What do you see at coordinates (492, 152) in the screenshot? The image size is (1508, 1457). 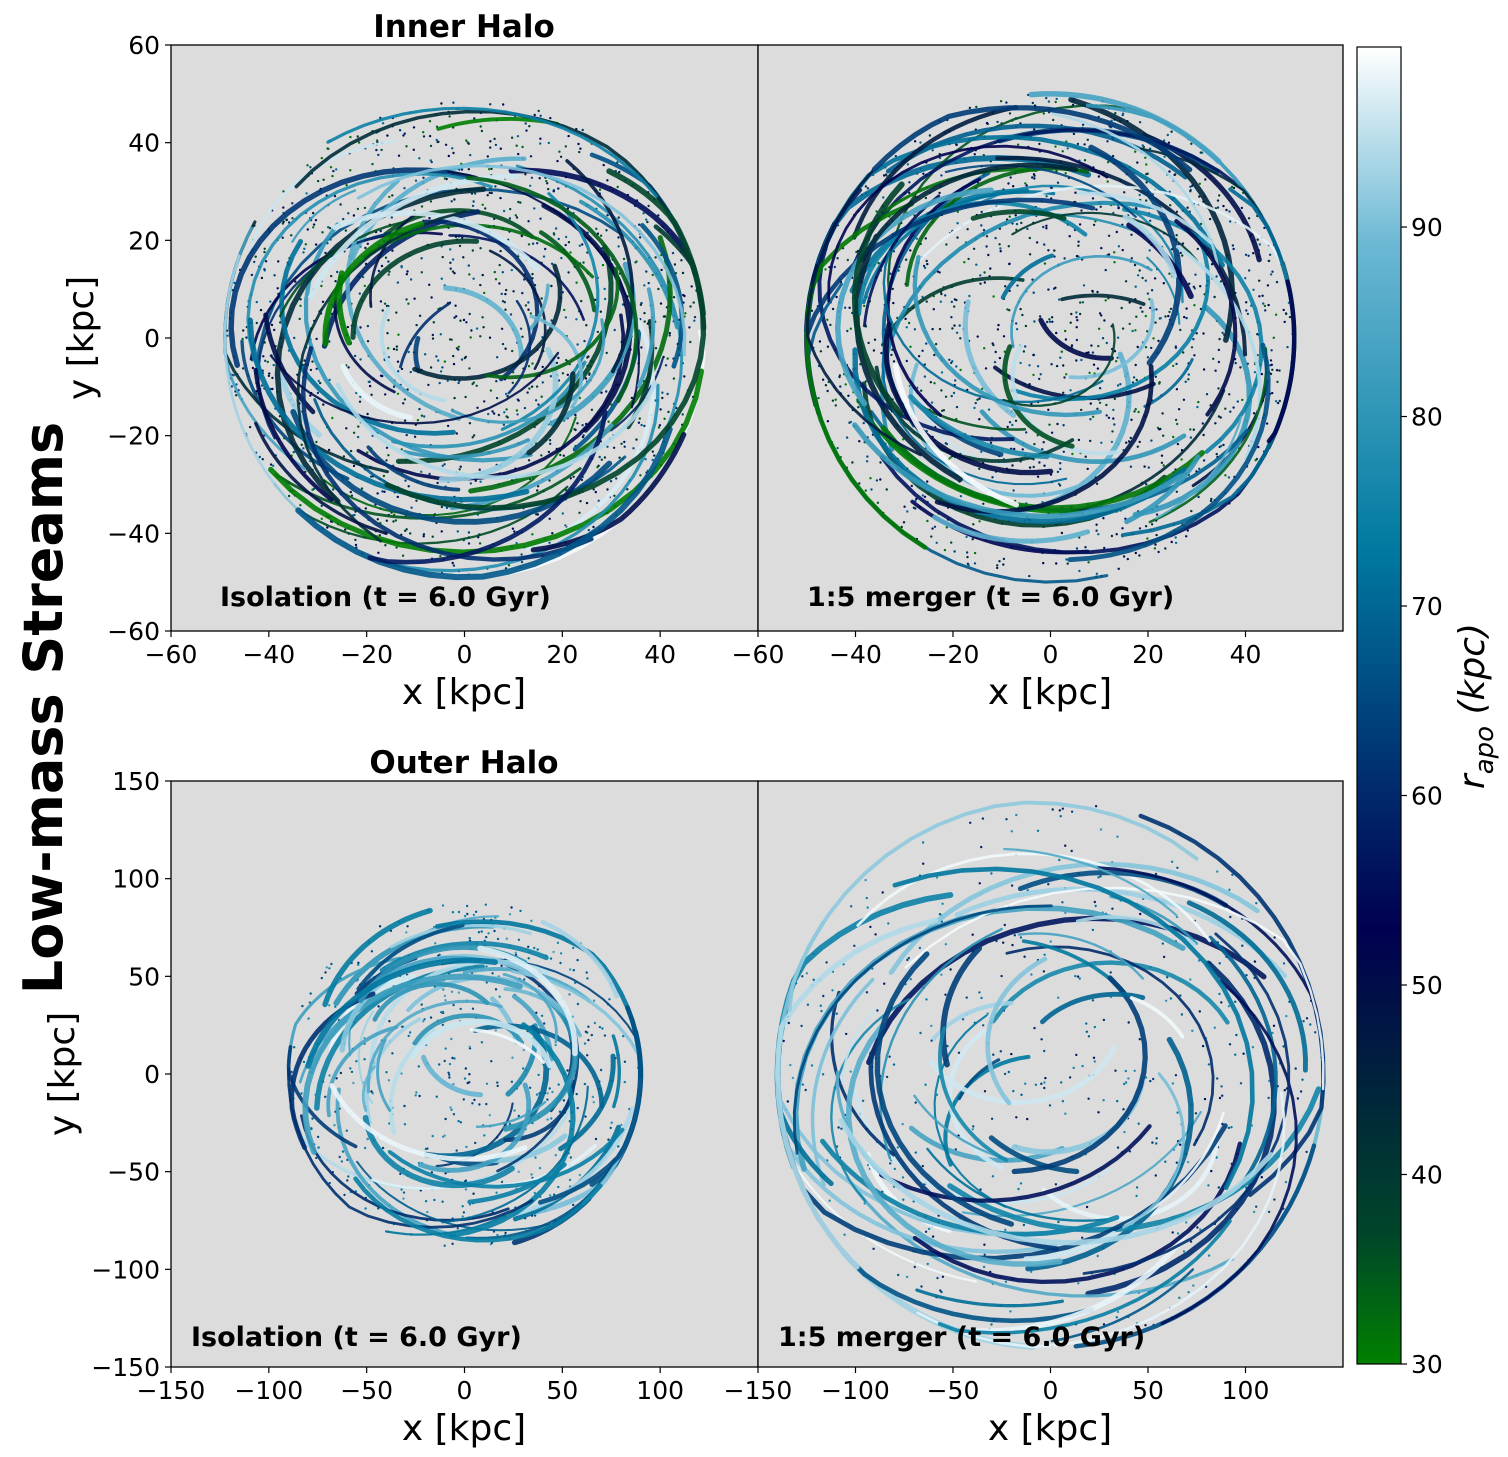 I see `stream-track` at bounding box center [492, 152].